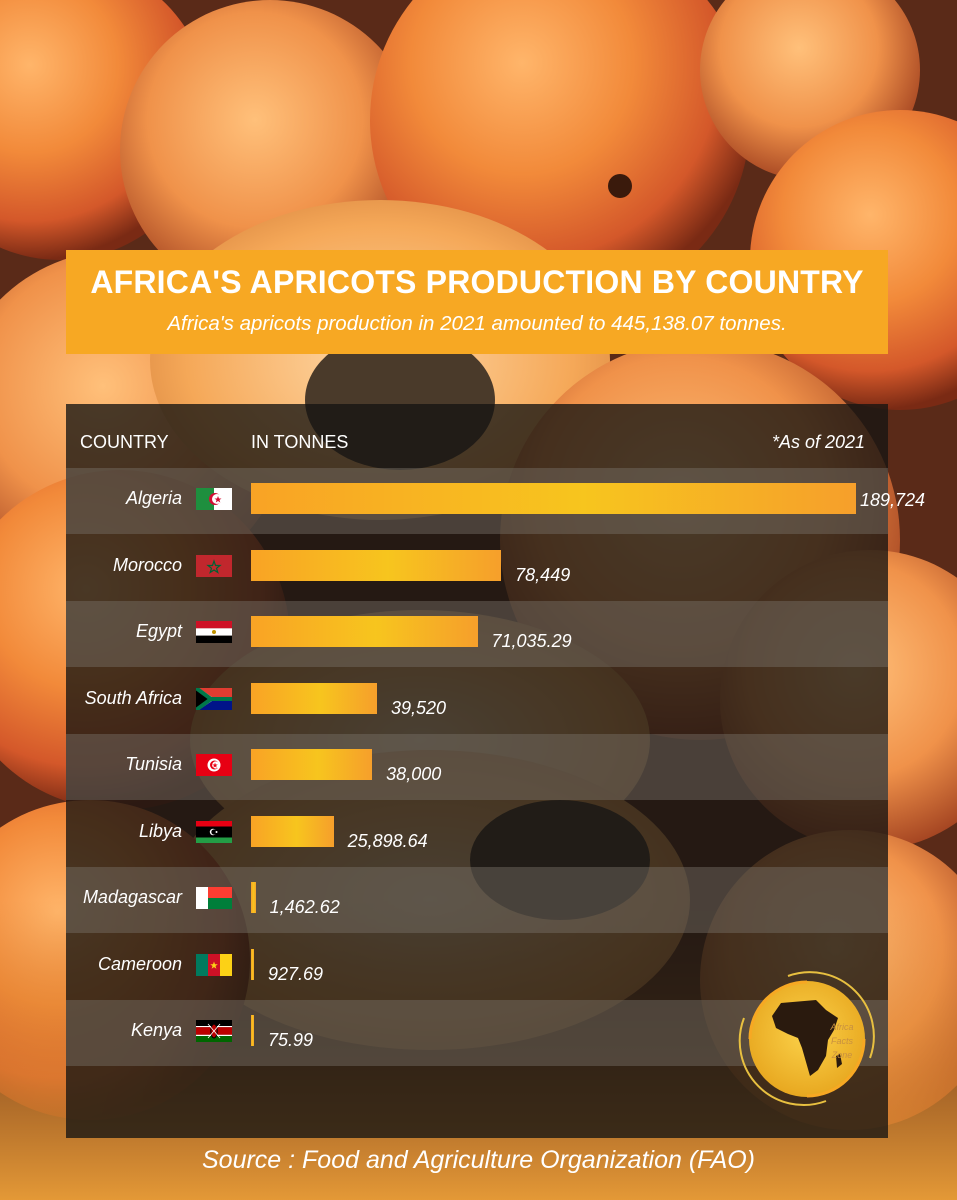 The width and height of the screenshot is (957, 1200). Describe the element at coordinates (252, 964) in the screenshot. I see `bar-cameroon` at that location.